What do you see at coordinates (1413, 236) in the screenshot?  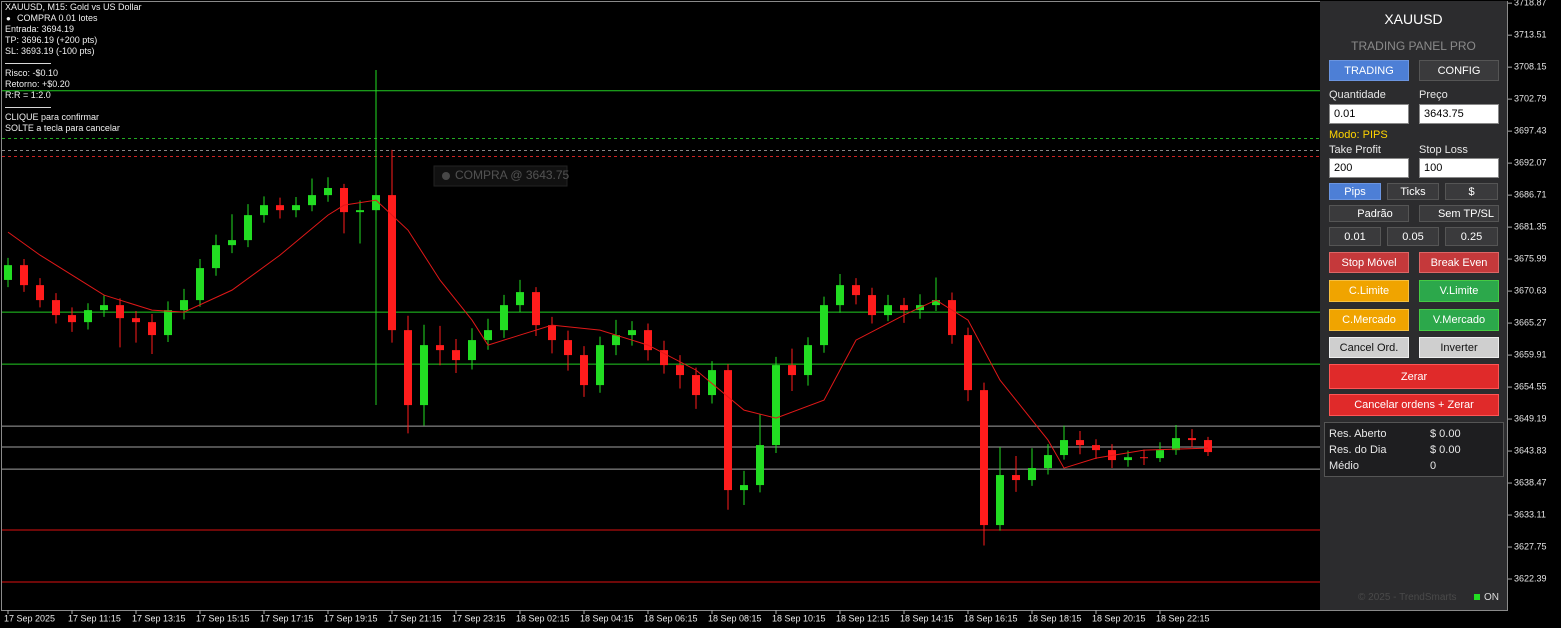 I see `lot-button: 0.05` at bounding box center [1413, 236].